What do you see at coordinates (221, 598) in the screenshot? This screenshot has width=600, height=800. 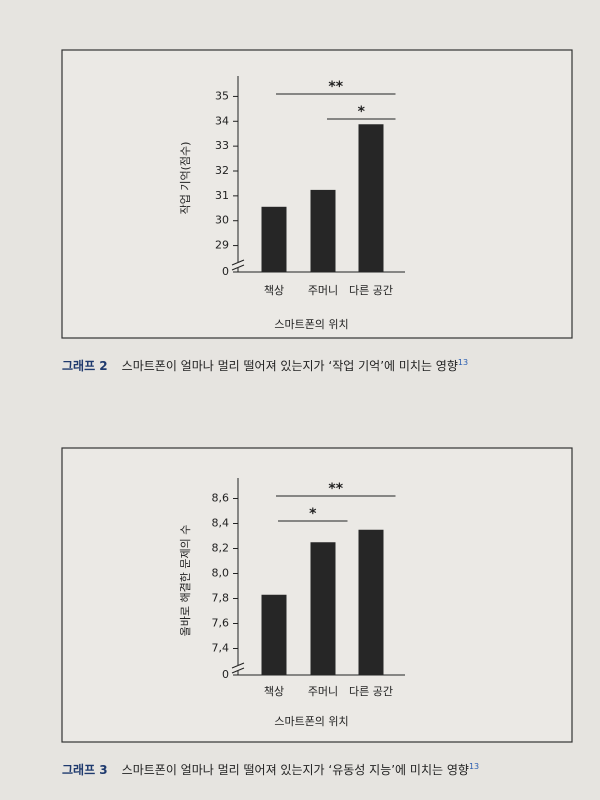 I see `y-tick-label: 7,8` at bounding box center [221, 598].